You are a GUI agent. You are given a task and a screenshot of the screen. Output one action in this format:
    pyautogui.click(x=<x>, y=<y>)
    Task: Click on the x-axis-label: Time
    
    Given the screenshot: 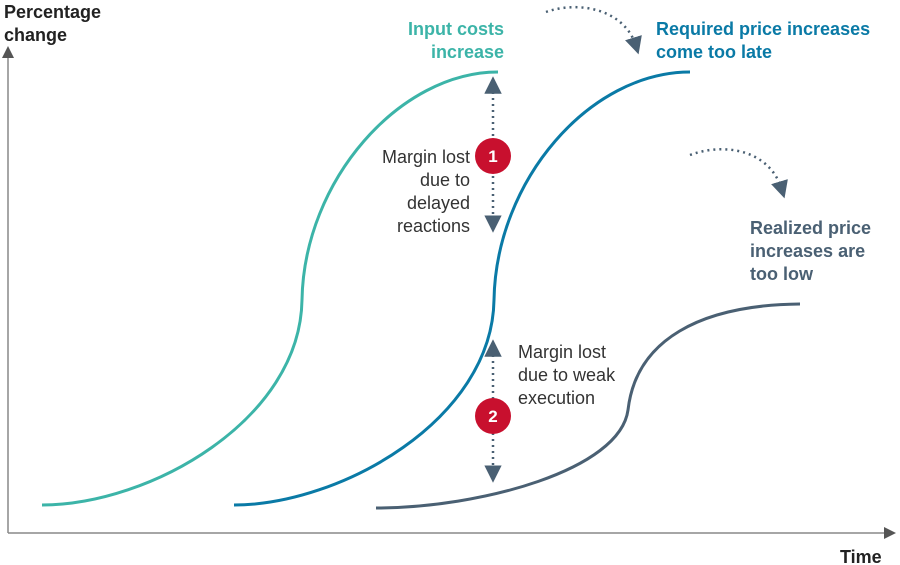 What is the action you would take?
    pyautogui.click(x=861, y=556)
    